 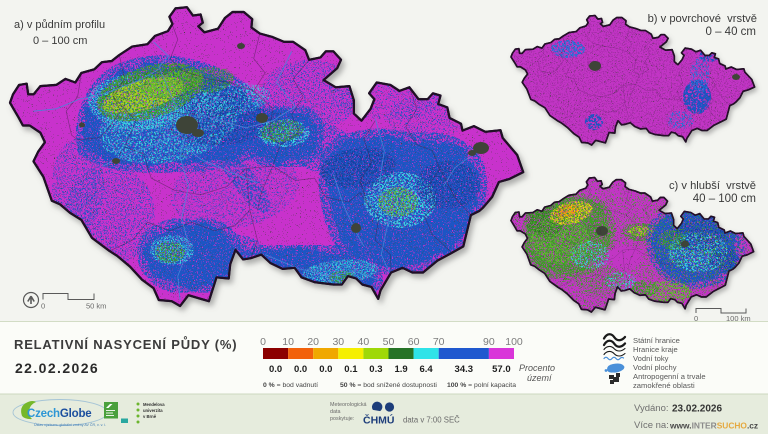 I want to click on svg-text: Státní hranice, so click(x=656, y=340).